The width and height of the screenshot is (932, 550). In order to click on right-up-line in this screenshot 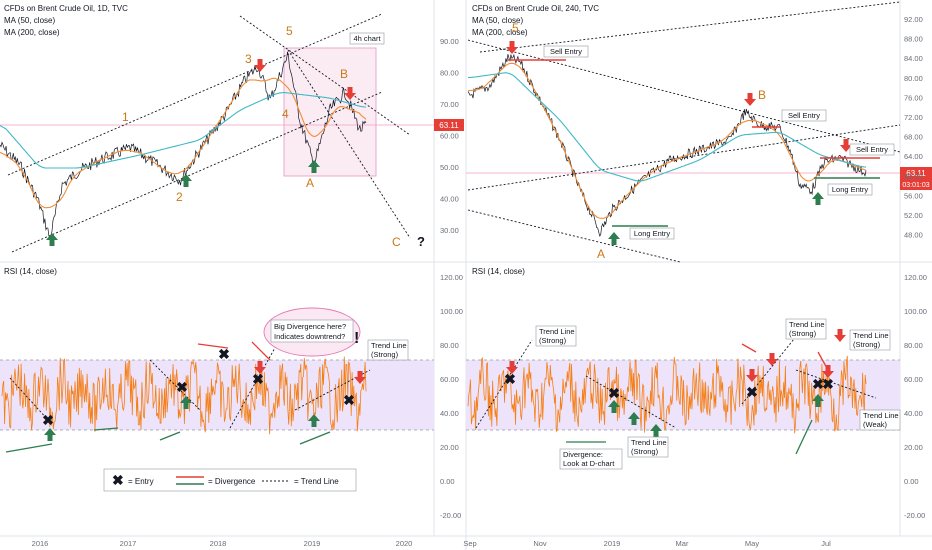, I will do `click(684, 157)`.